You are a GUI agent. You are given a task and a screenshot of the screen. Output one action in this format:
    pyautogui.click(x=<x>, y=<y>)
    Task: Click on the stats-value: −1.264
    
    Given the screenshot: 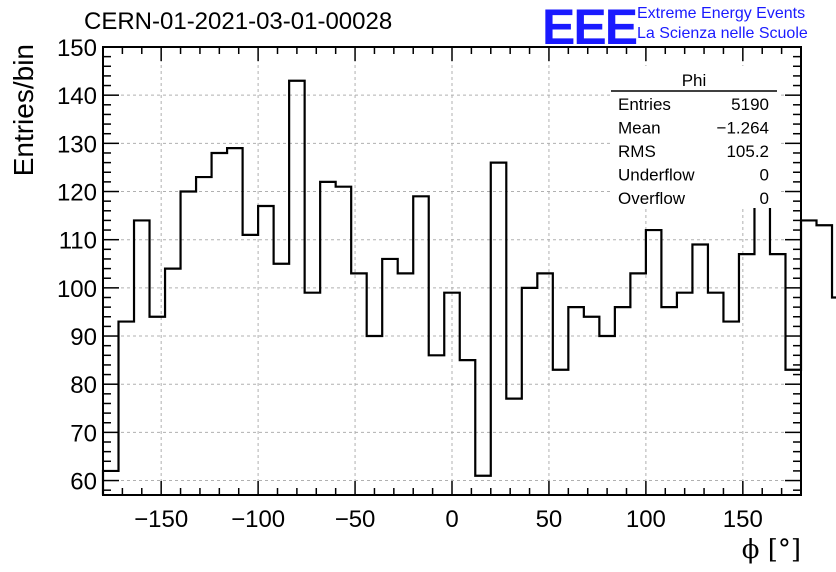 What is the action you would take?
    pyautogui.click(x=743, y=128)
    